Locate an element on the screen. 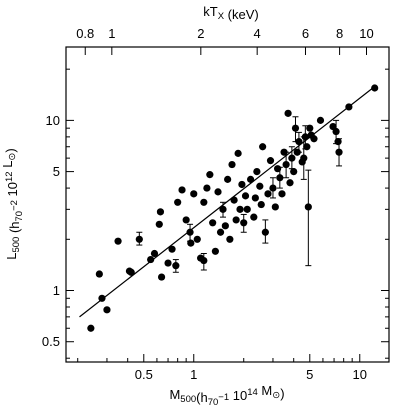 The image size is (402, 407). y-tick-label: 10 is located at coordinates (53, 120).